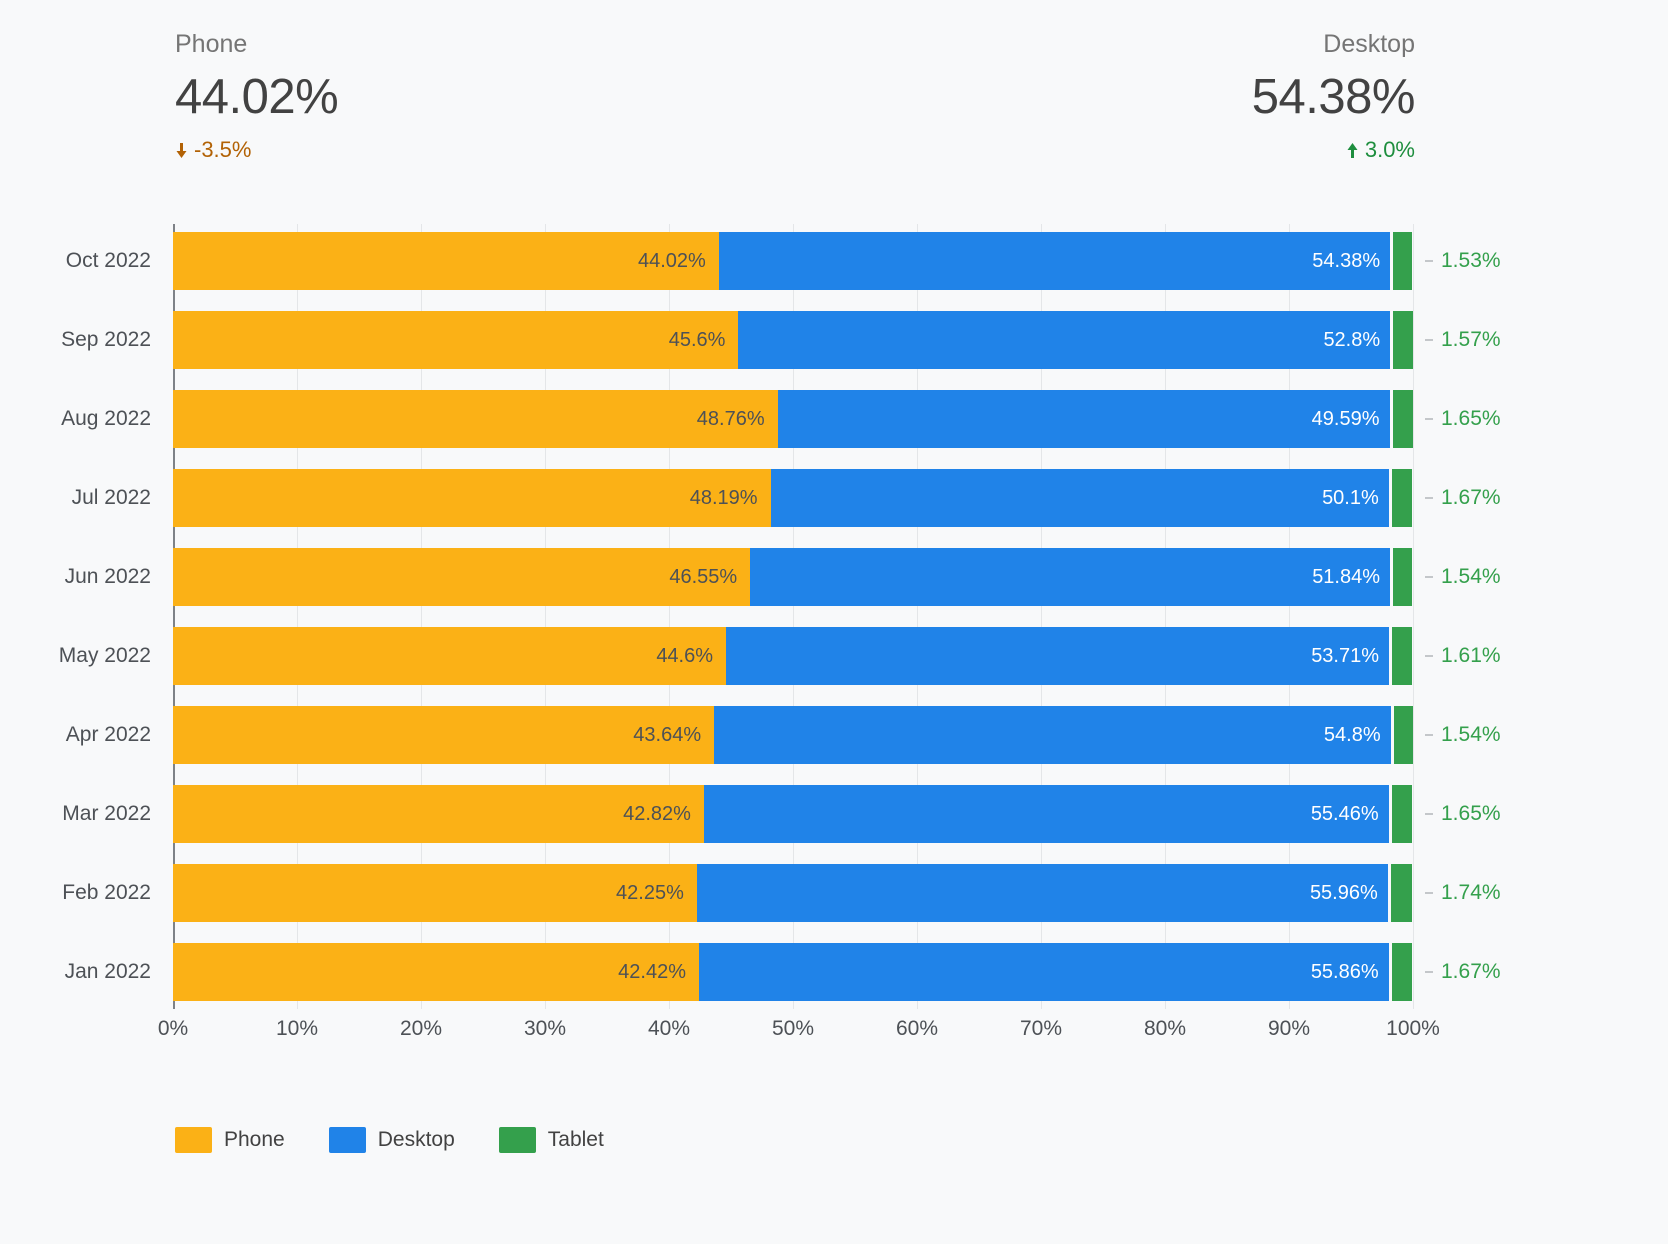 This screenshot has height=1244, width=1668. I want to click on metric-delta: -3.5%, so click(256, 150).